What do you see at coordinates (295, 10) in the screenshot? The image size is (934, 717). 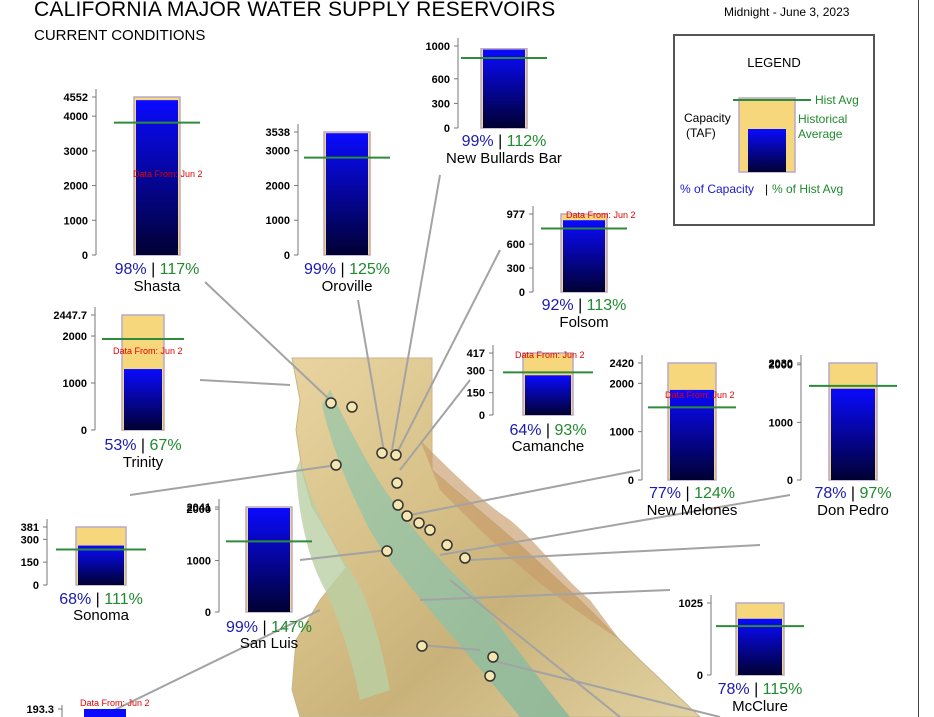 I see `page-title: CALIFORNIA MAJOR WATER SUPPLY RESERVOIRS` at bounding box center [295, 10].